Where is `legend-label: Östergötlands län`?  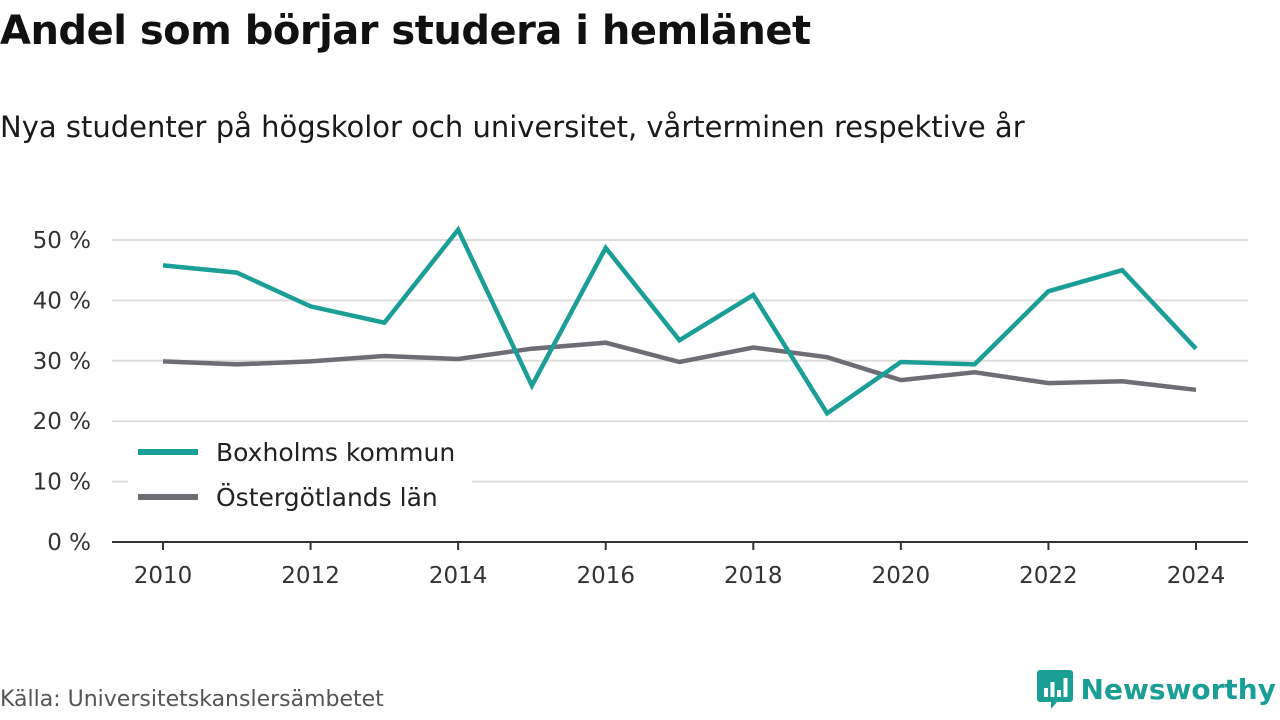 legend-label: Östergötlands län is located at coordinates (327, 497).